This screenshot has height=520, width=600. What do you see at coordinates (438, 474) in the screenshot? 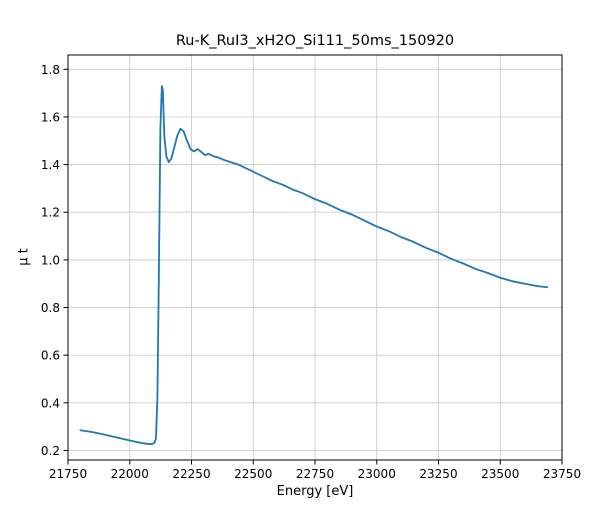
I see `x-tick-label: 23250` at bounding box center [438, 474].